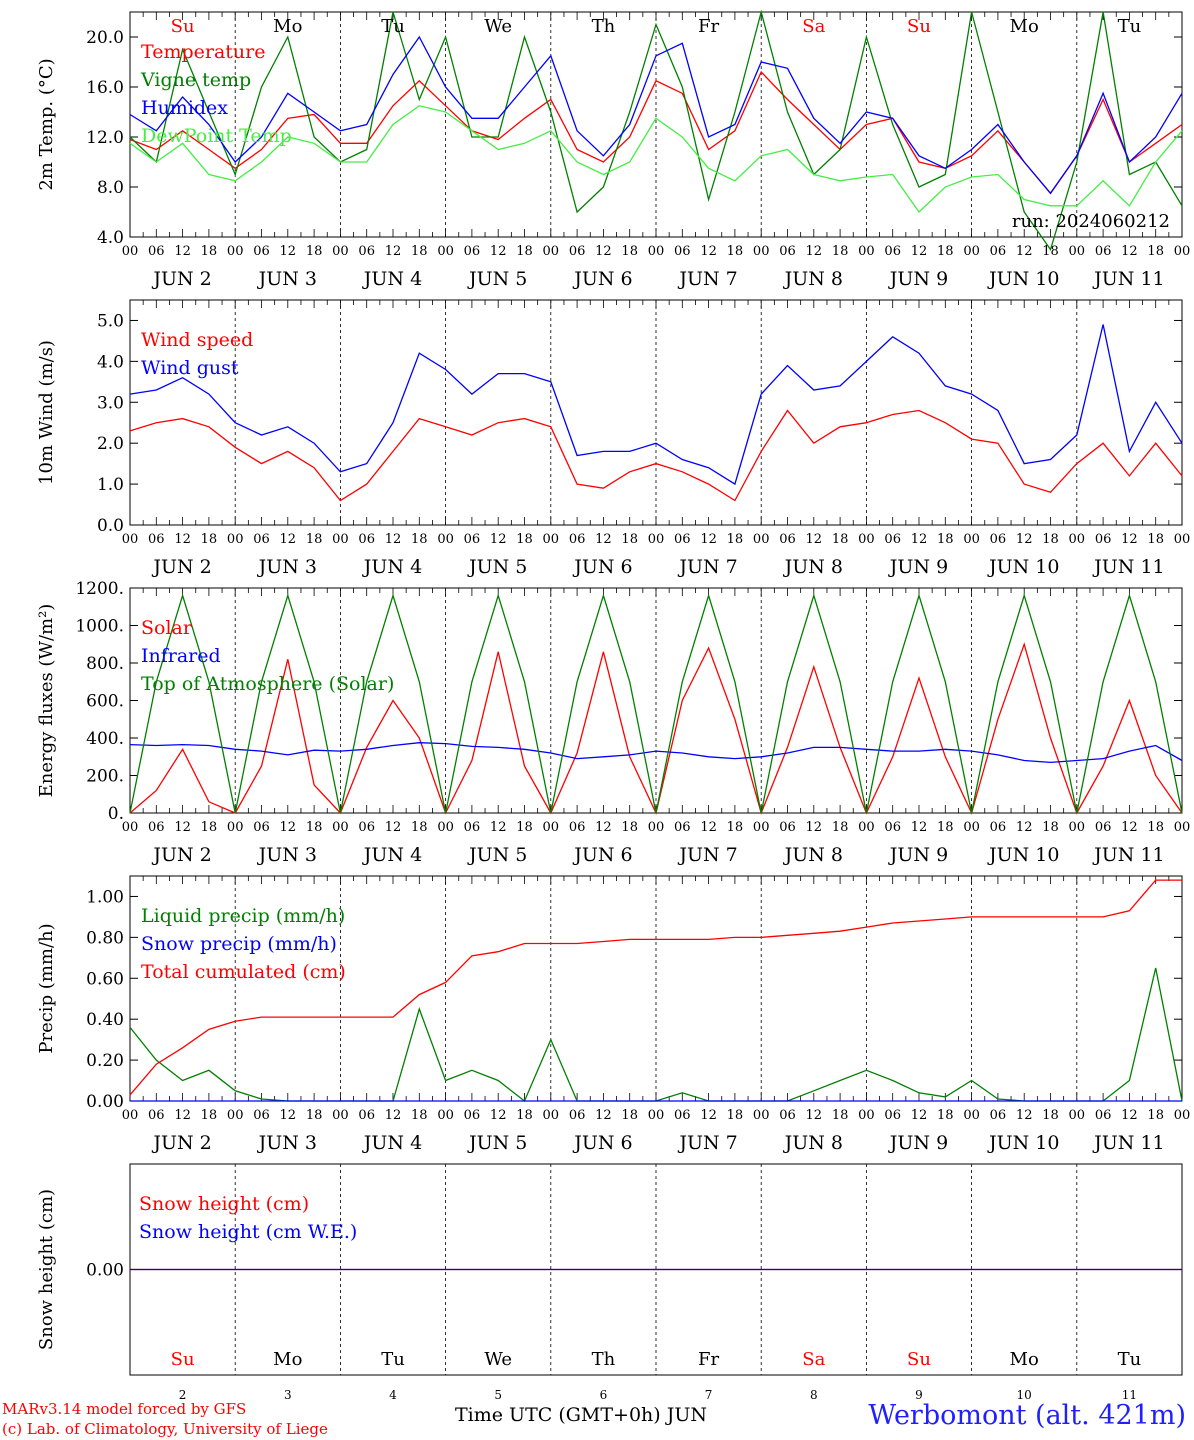 Image resolution: width=1194 pixels, height=1440 pixels. I want to click on y-tick-label: 1000., so click(99, 627).